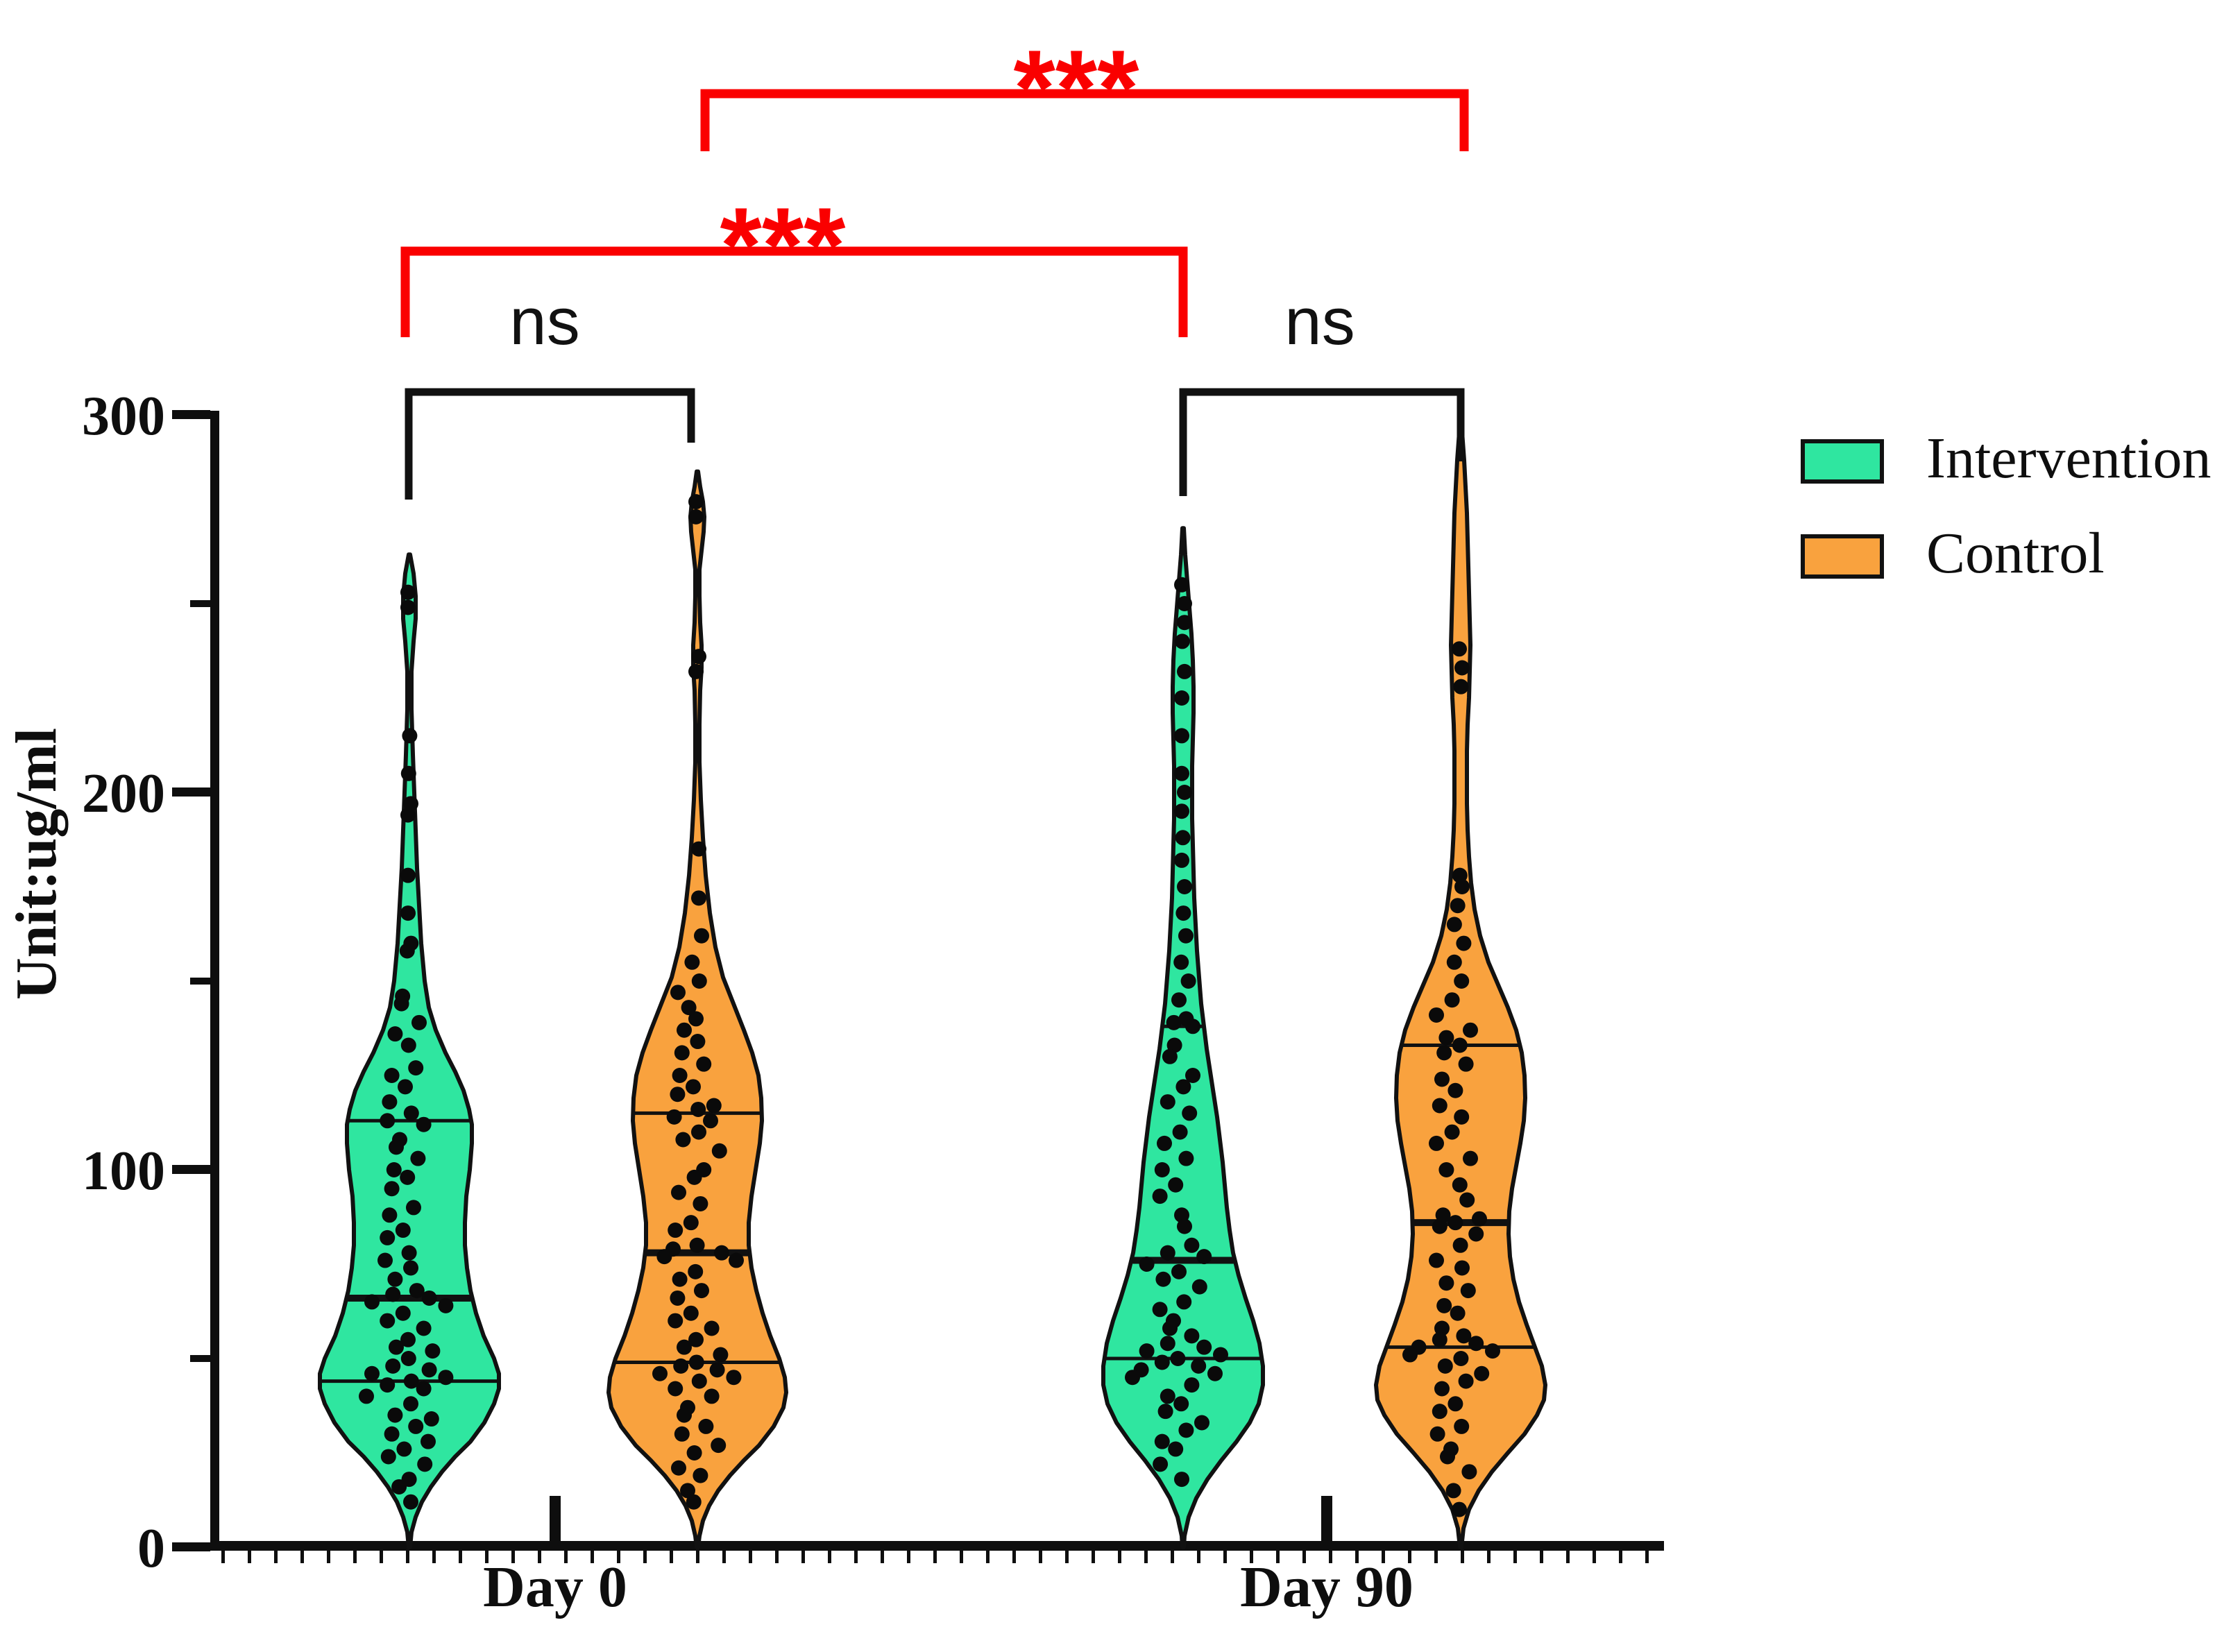 Image resolution: width=2233 pixels, height=1652 pixels. What do you see at coordinates (1461, 984) in the screenshot?
I see `violin-day90-control` at bounding box center [1461, 984].